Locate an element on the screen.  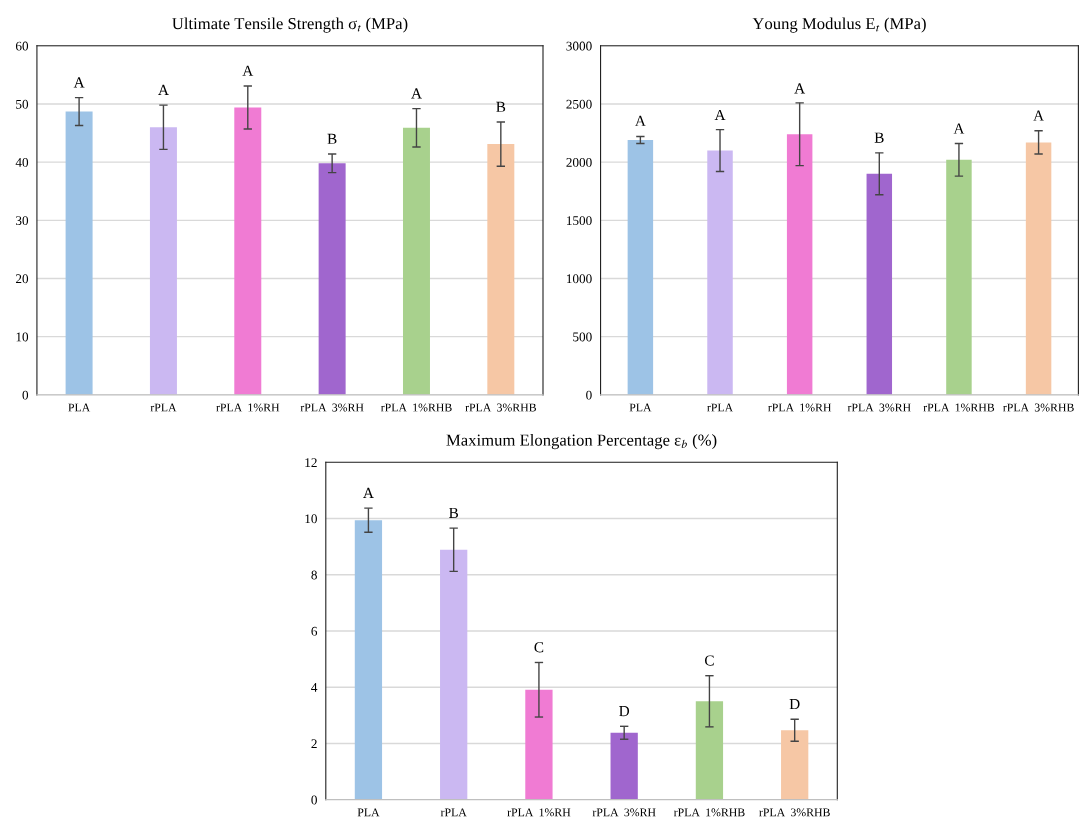
y-tick-label: 12 is located at coordinates (311, 462).